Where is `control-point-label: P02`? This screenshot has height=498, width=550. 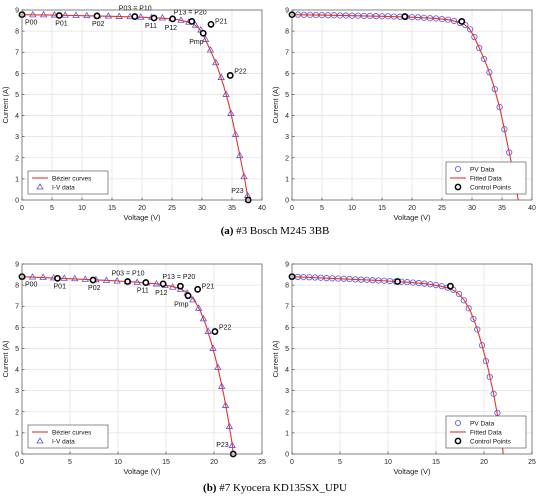 control-point-label: P02 is located at coordinates (98, 24).